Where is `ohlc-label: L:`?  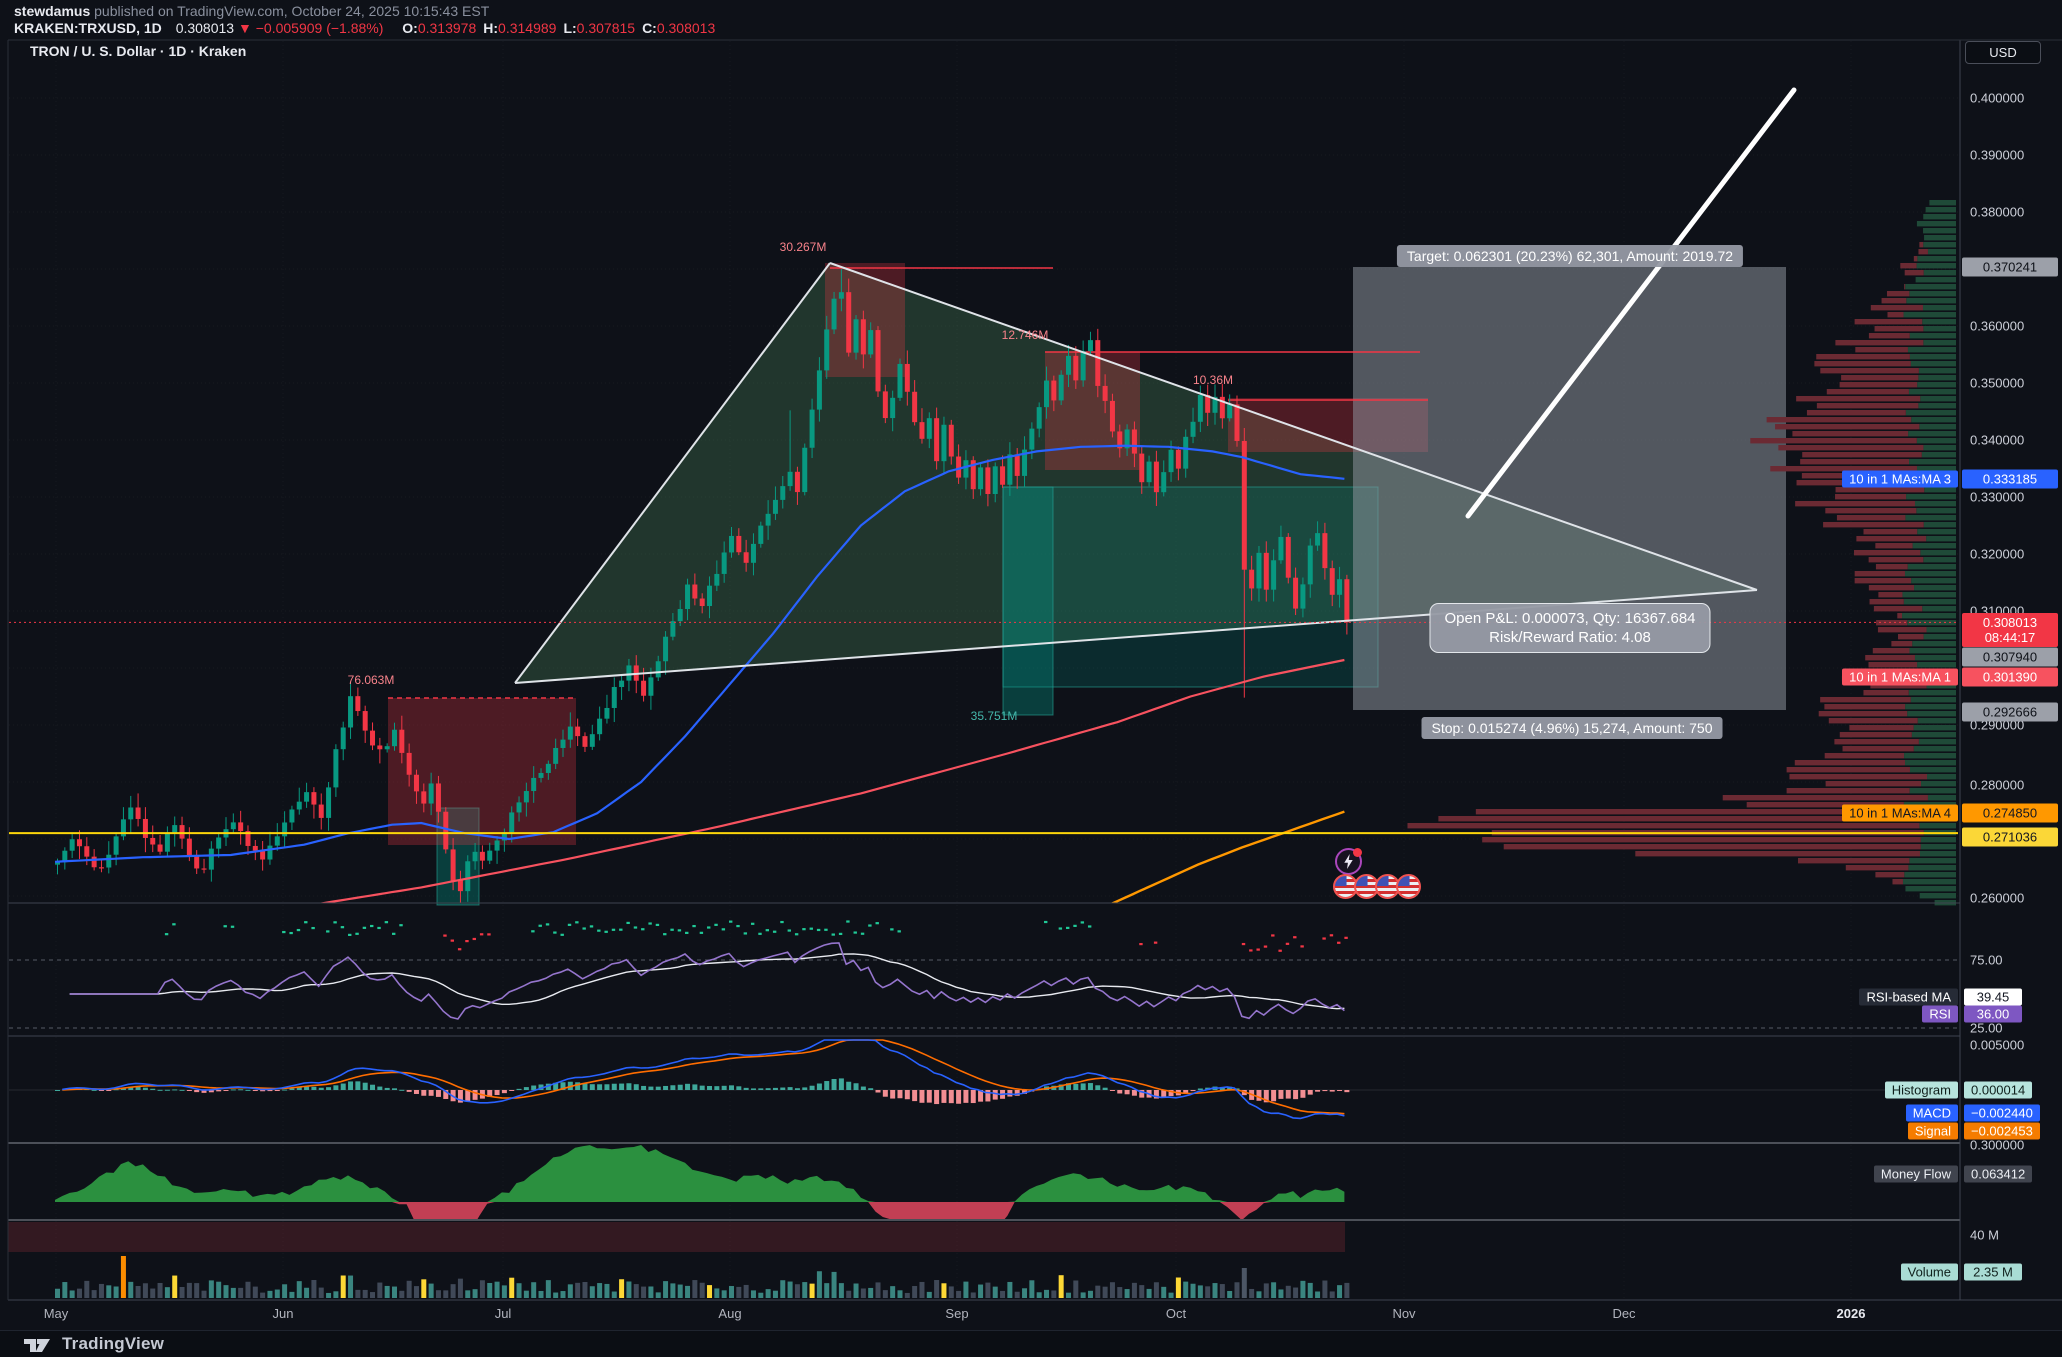 ohlc-label: L: is located at coordinates (570, 28).